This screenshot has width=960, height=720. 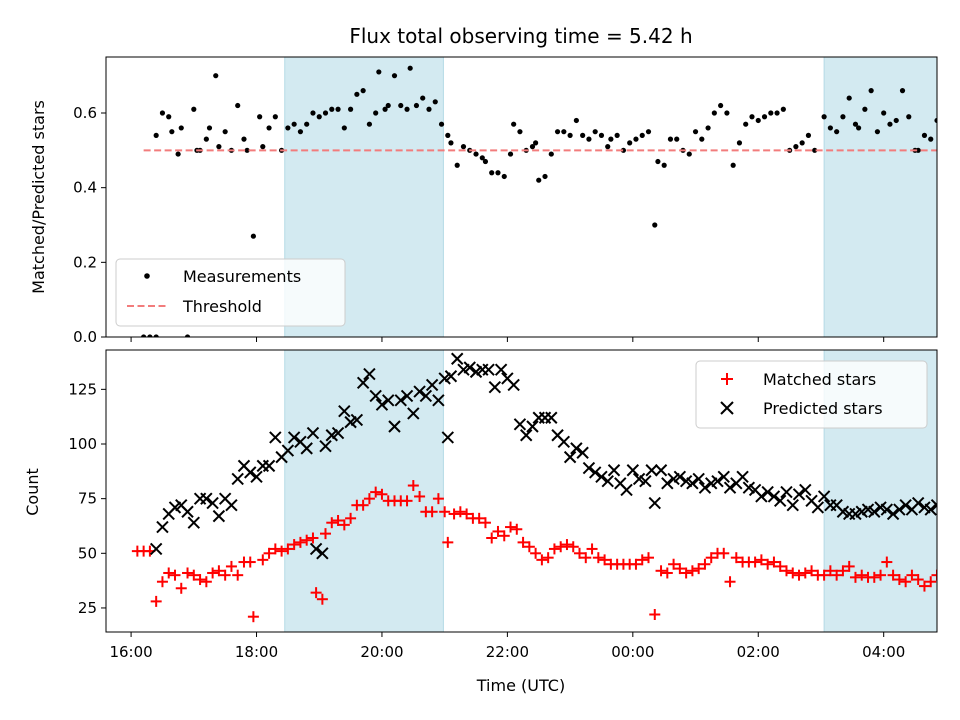 What do you see at coordinates (130, 652) in the screenshot?
I see `x-tick-label-0: 16:00` at bounding box center [130, 652].